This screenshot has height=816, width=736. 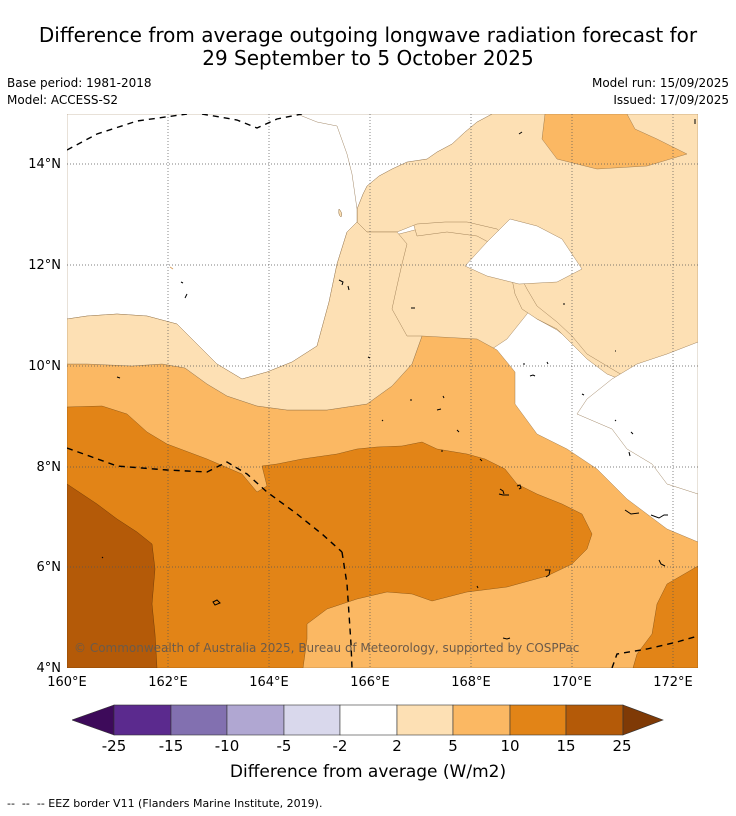 What do you see at coordinates (397, 746) in the screenshot?
I see `colorbar-tick-label: 2` at bounding box center [397, 746].